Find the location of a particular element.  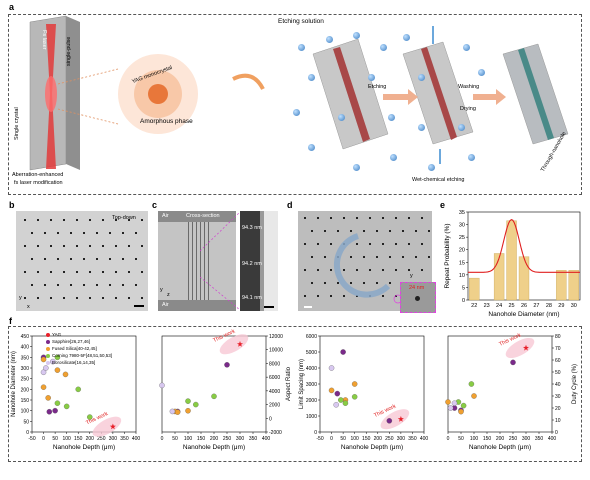

y-tick-label: 450 is located at coordinates (25, 337).